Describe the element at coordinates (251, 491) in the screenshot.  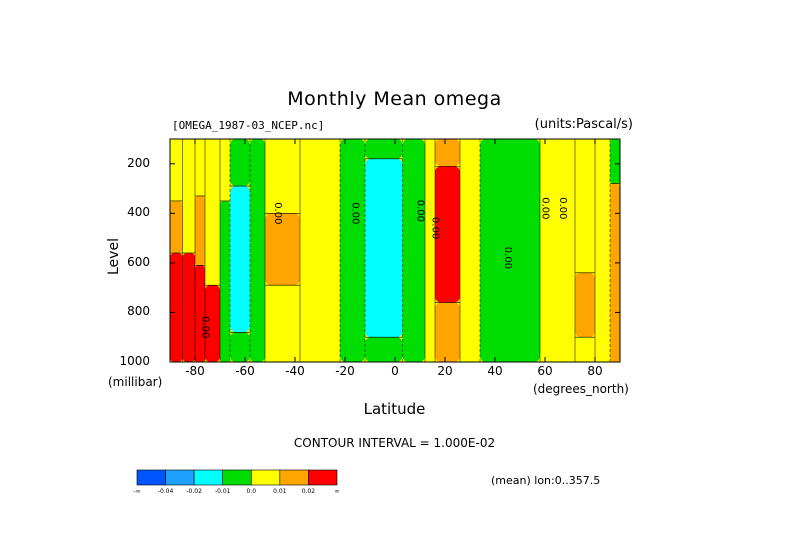
I see `colorbar-label: 0.0` at that location.